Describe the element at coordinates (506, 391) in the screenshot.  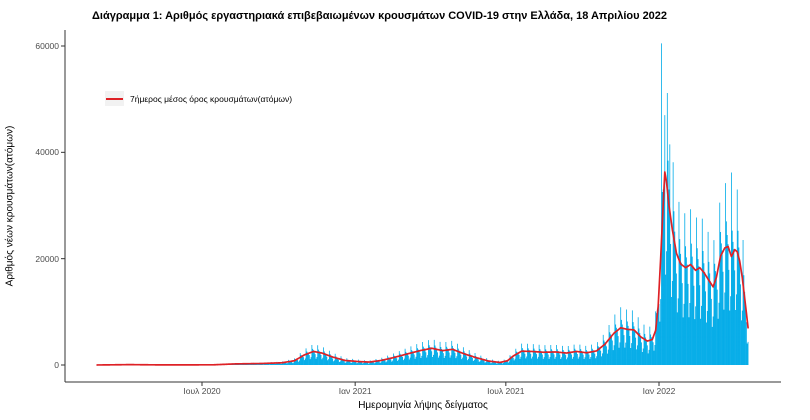
I see `x-tick-label: Ιουλ 2021` at that location.